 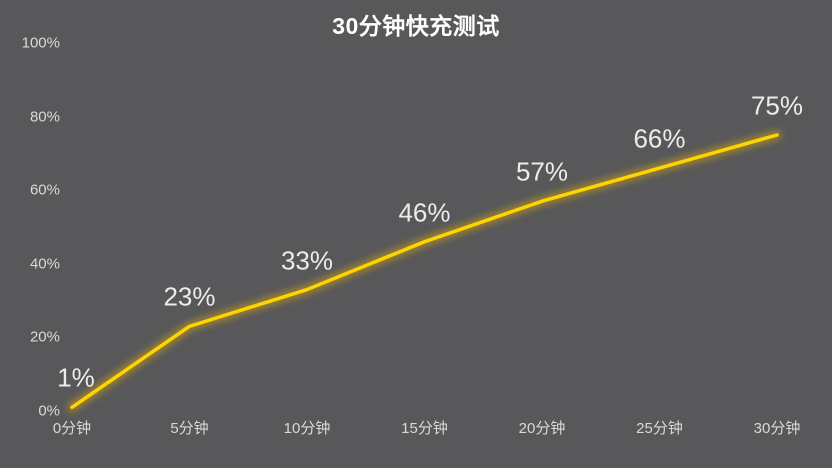 What do you see at coordinates (44, 117) in the screenshot?
I see `y-tick-label: 80%` at bounding box center [44, 117].